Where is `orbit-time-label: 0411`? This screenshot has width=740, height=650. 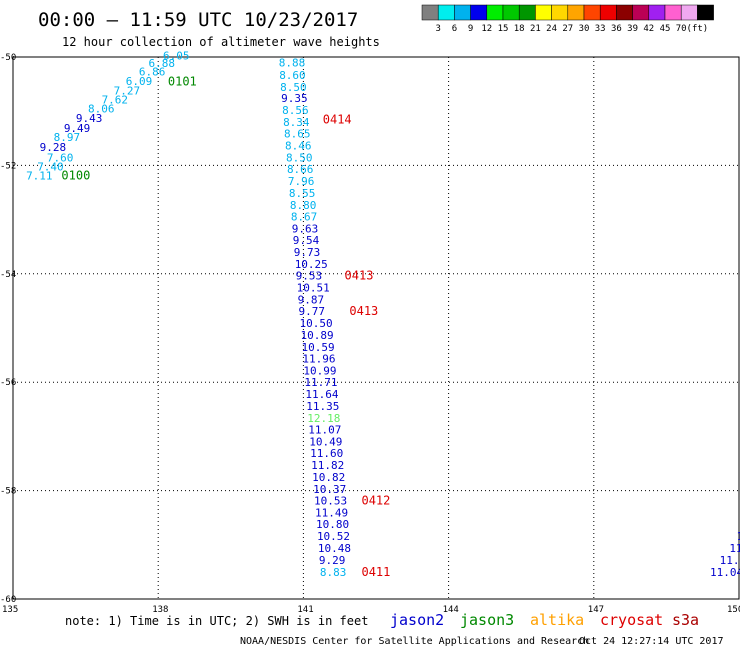
orbit-time-label: 0411 is located at coordinates (375, 572).